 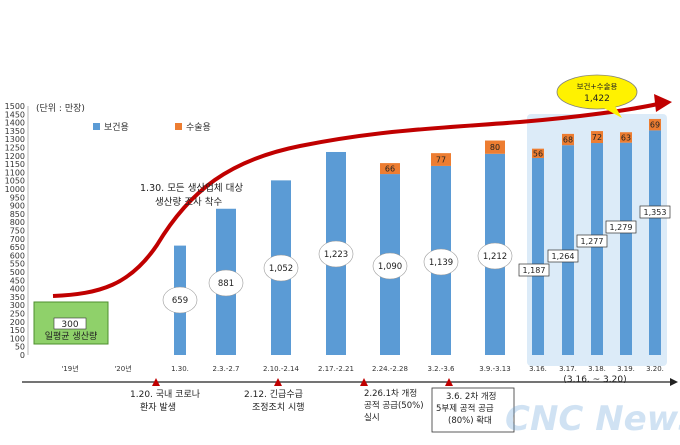 I want to click on watermark-text: CNC News, so click(x=592, y=419).